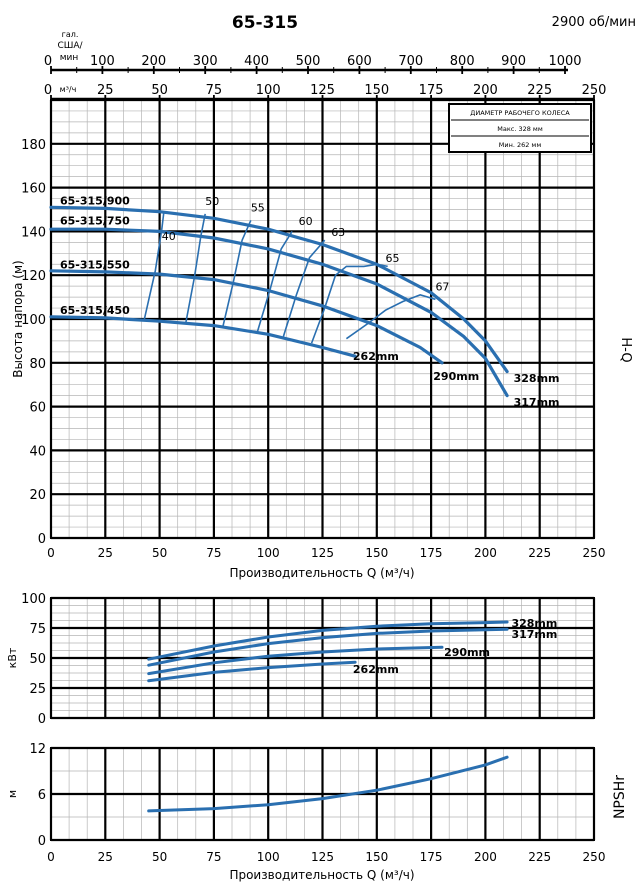 Image resolution: width=640 pixels, height=891 pixels. What do you see at coordinates (462, 61) in the screenshot?
I see `usgpm-tick-label: 800` at bounding box center [462, 61].